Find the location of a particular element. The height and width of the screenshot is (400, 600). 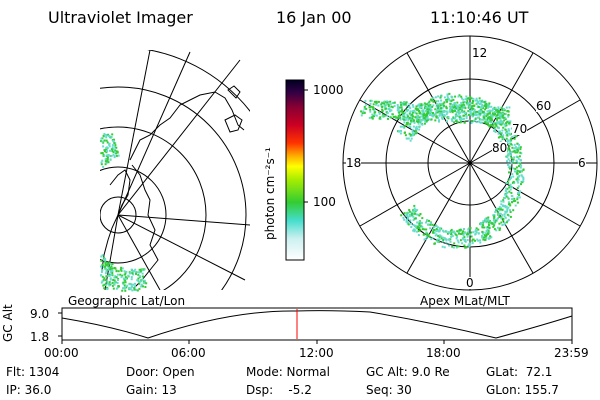

date-label: 16 Jan 00 is located at coordinates (314, 17).